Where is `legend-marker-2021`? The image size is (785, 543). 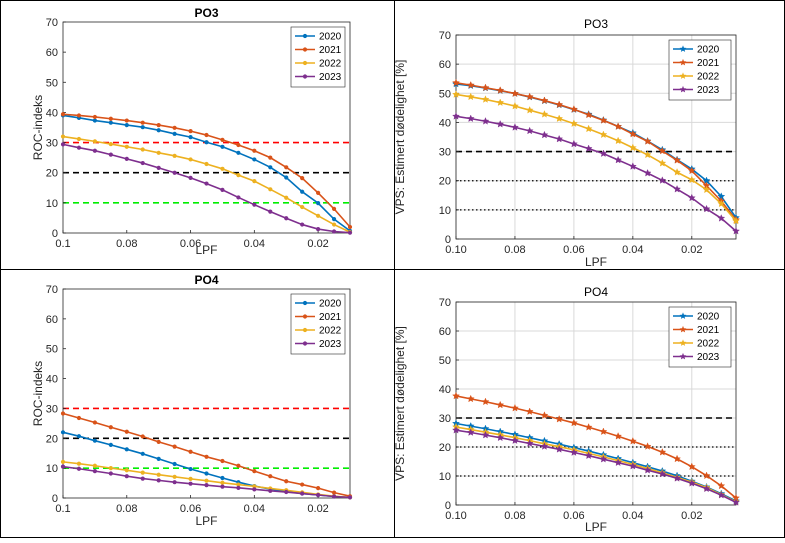 legend-marker-2021 is located at coordinates (305, 49).